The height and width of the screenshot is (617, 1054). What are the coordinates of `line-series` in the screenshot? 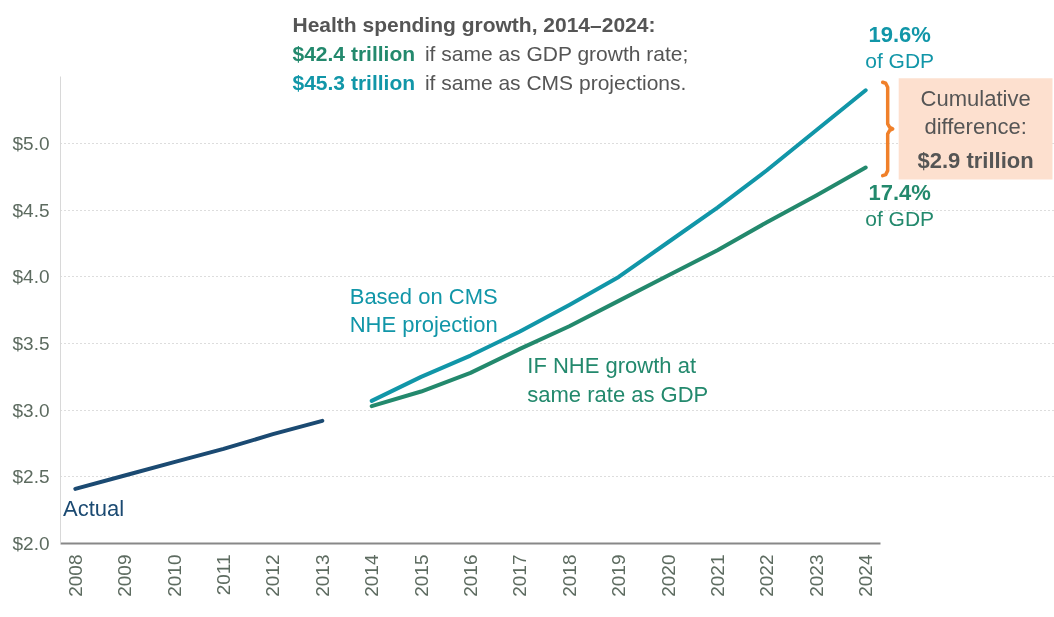 It's located at (199, 454).